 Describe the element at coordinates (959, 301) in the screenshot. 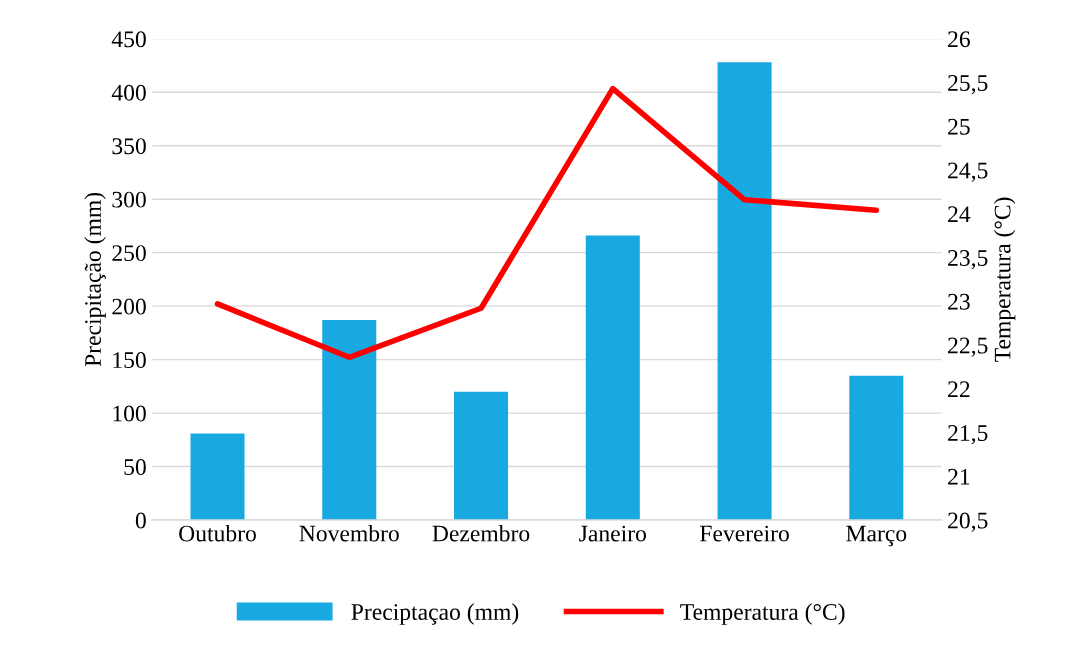

I see `y2-tick-label: 23` at that location.